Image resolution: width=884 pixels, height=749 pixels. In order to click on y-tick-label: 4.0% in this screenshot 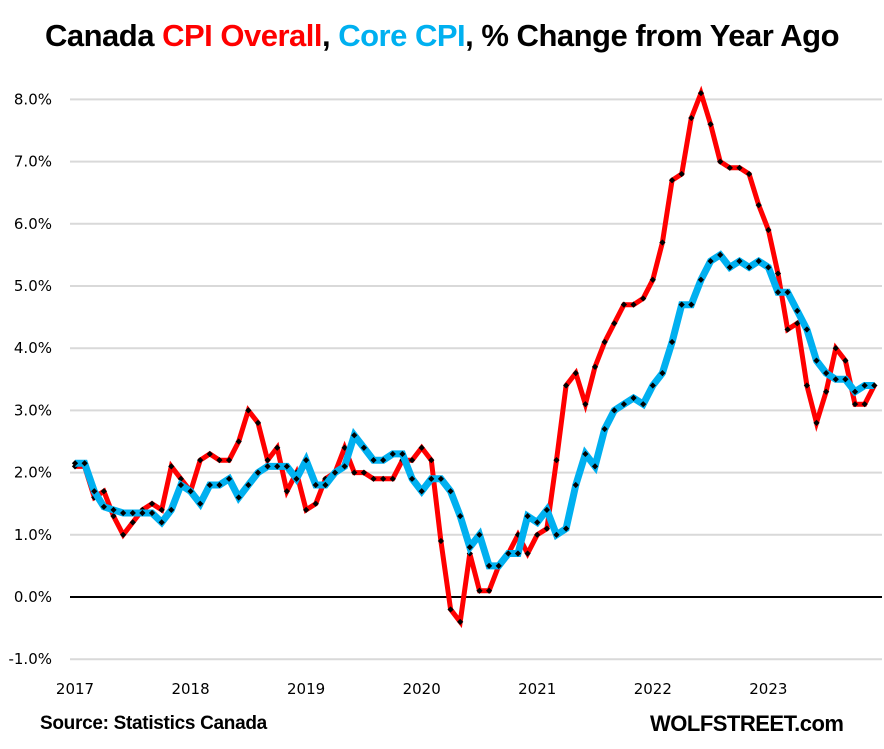, I will do `click(33, 348)`.